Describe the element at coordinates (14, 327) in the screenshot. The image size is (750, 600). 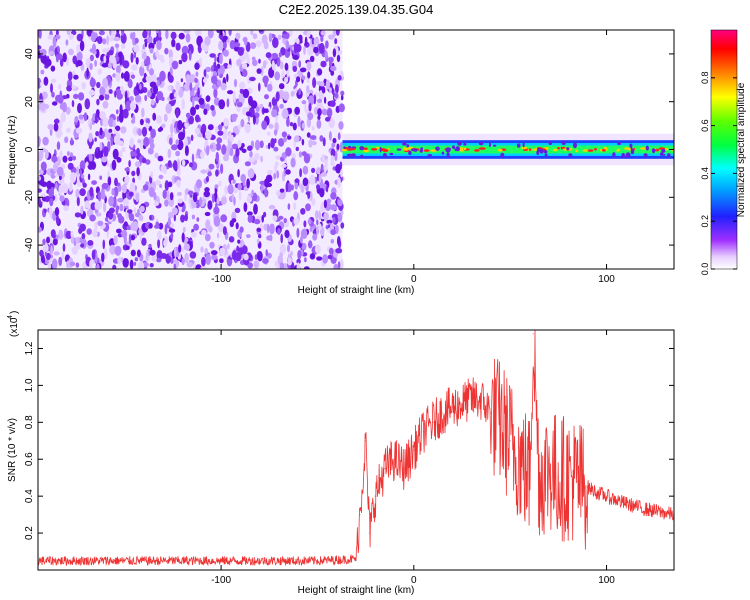
I see `snr-scale-note: (x10` at that location.